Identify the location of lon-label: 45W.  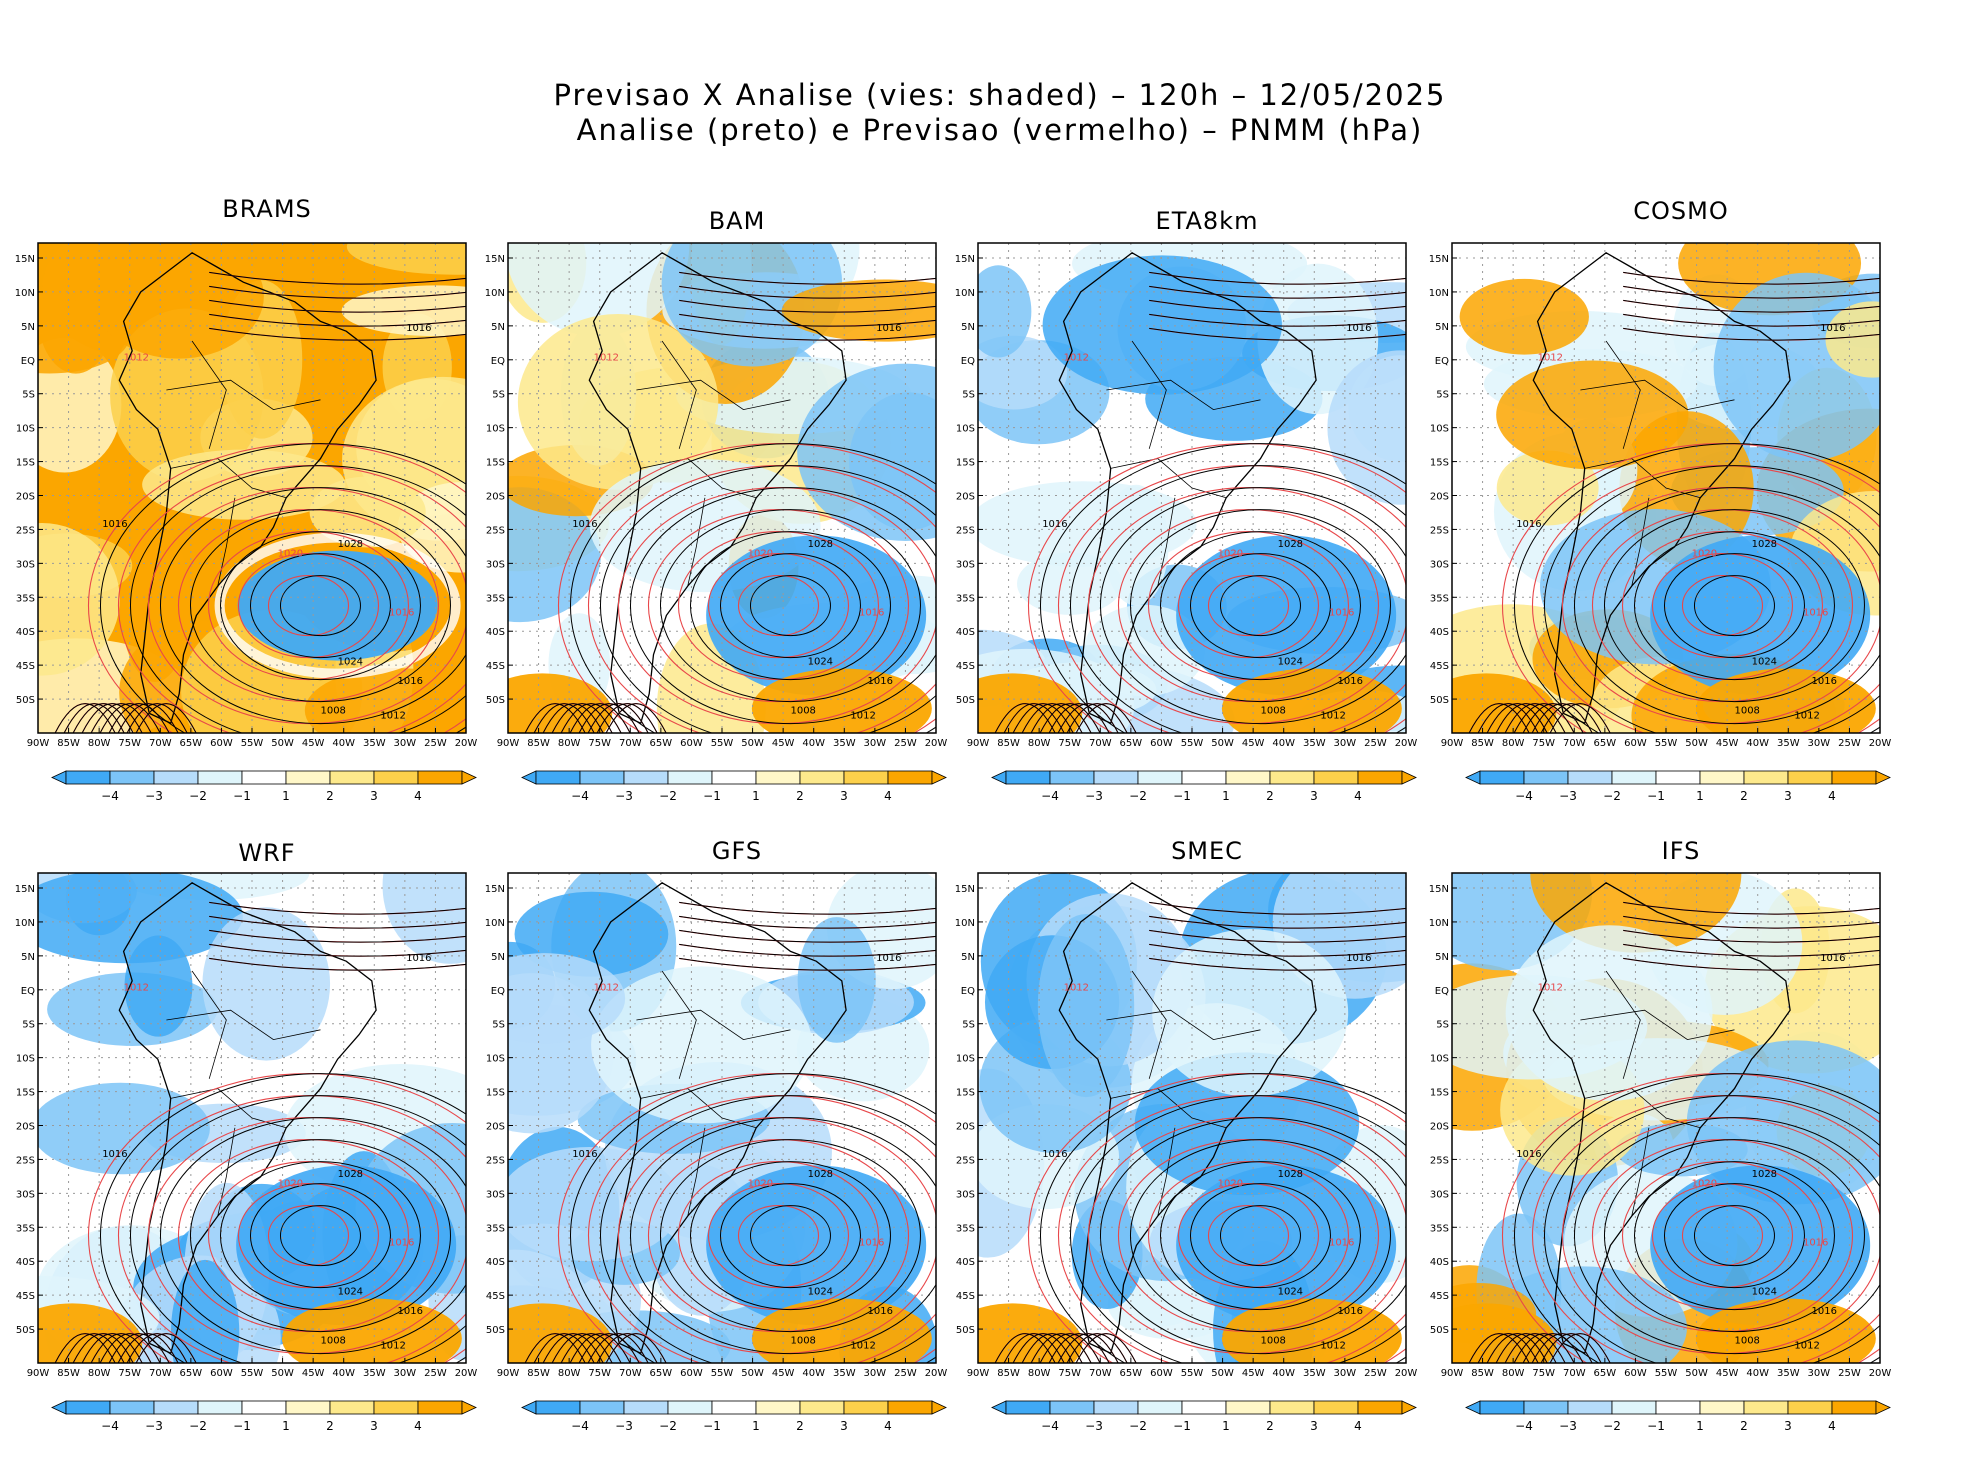
(1253, 743).